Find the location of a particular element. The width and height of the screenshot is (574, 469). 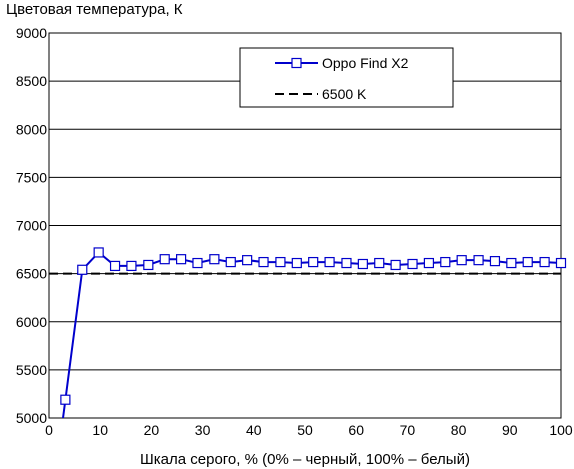

legend: Oppo Find X2 6500 K is located at coordinates (346, 77).